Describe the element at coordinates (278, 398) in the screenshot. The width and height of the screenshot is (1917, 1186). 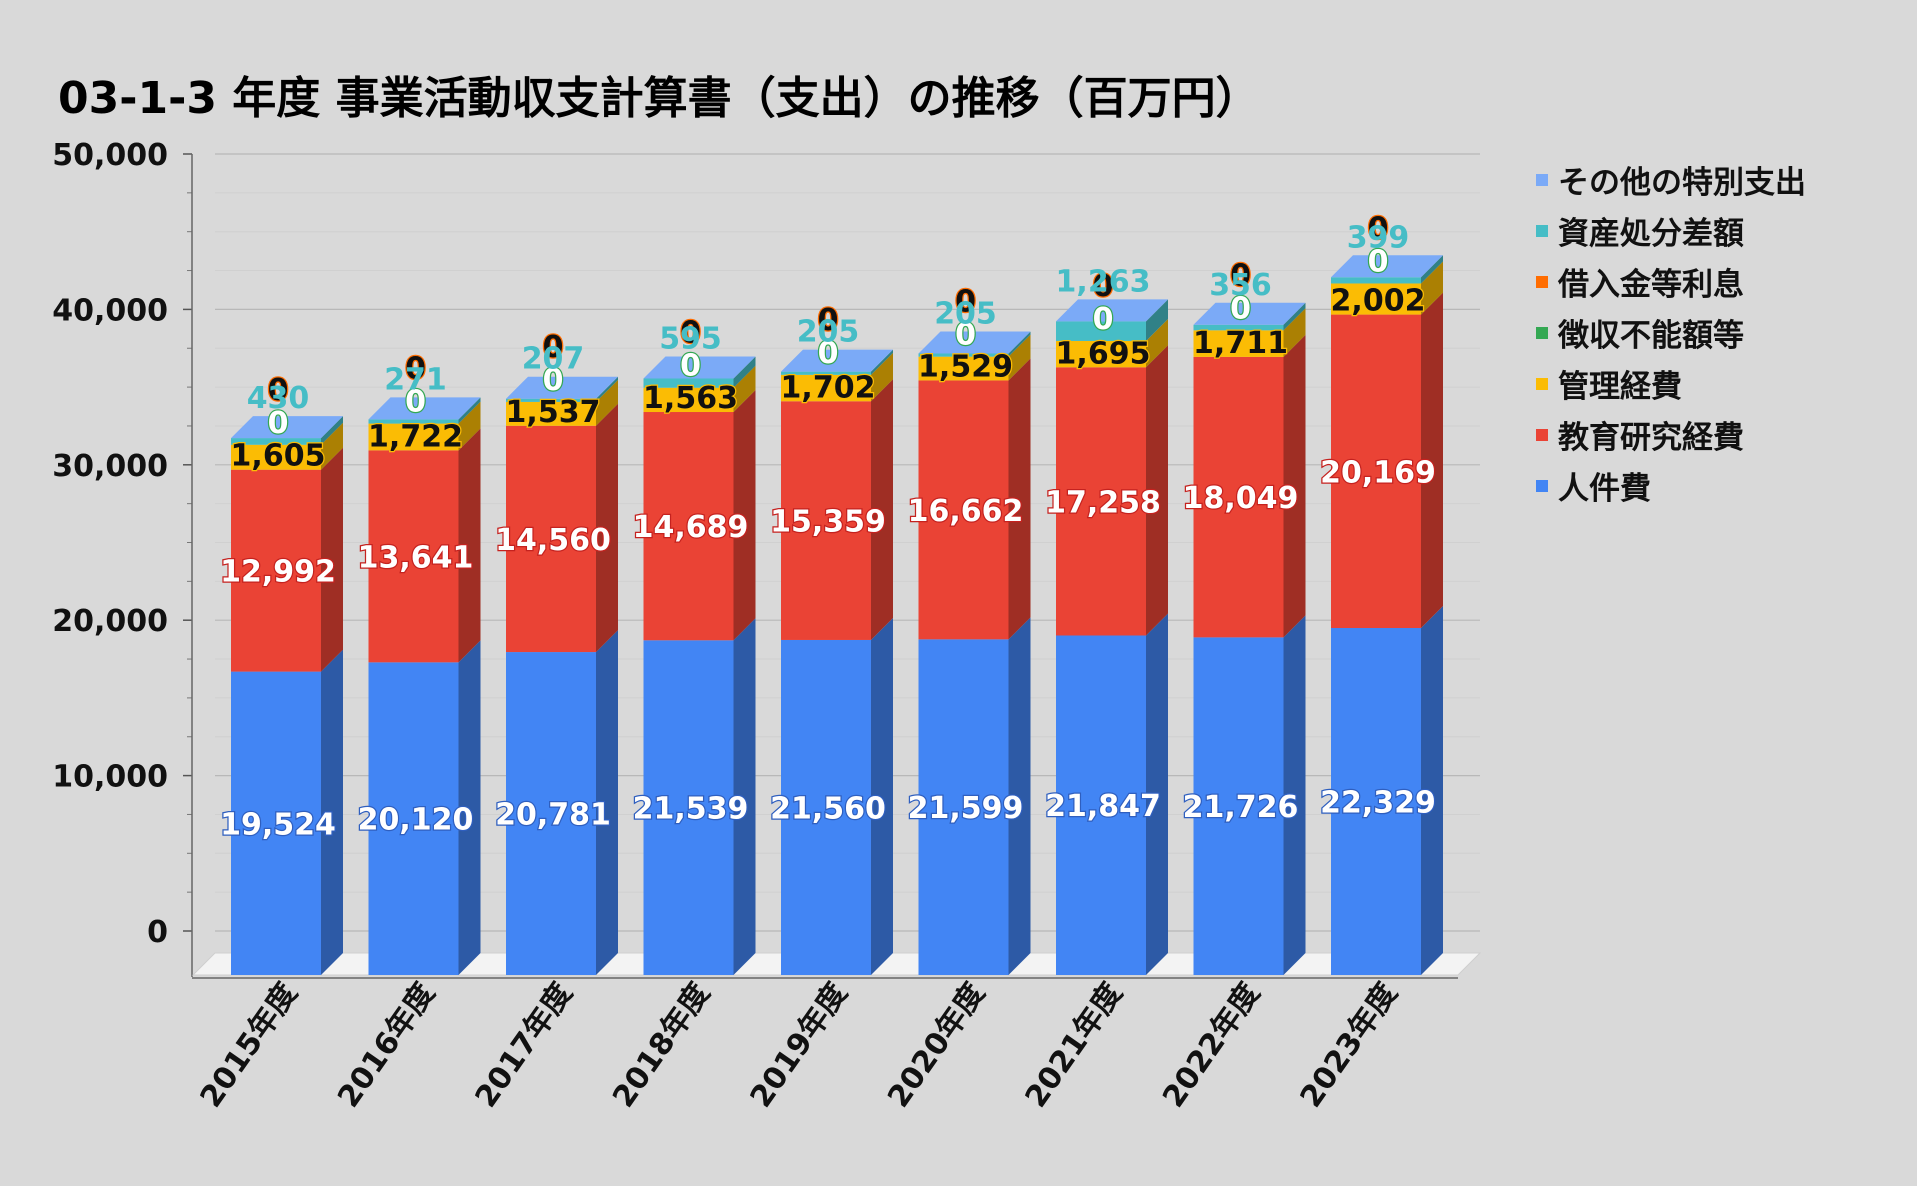
I see `data-label: 430` at that location.